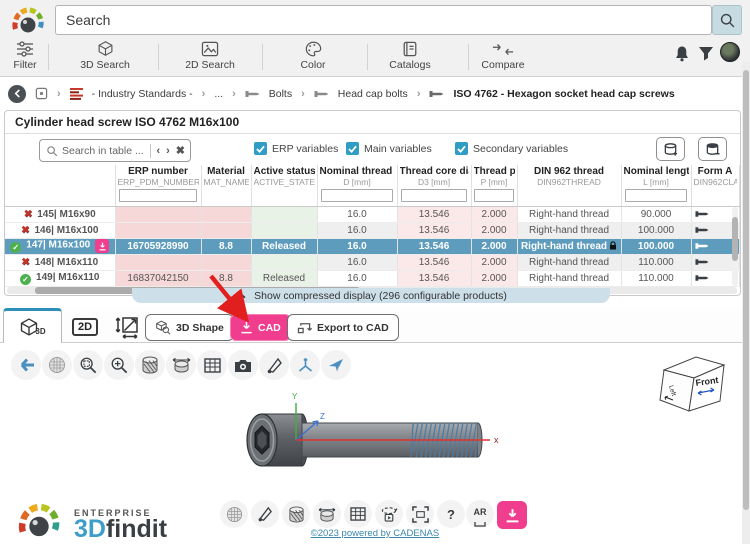 This screenshot has width=750, height=544. I want to click on table-vertical-scrollbar, so click(735, 246).